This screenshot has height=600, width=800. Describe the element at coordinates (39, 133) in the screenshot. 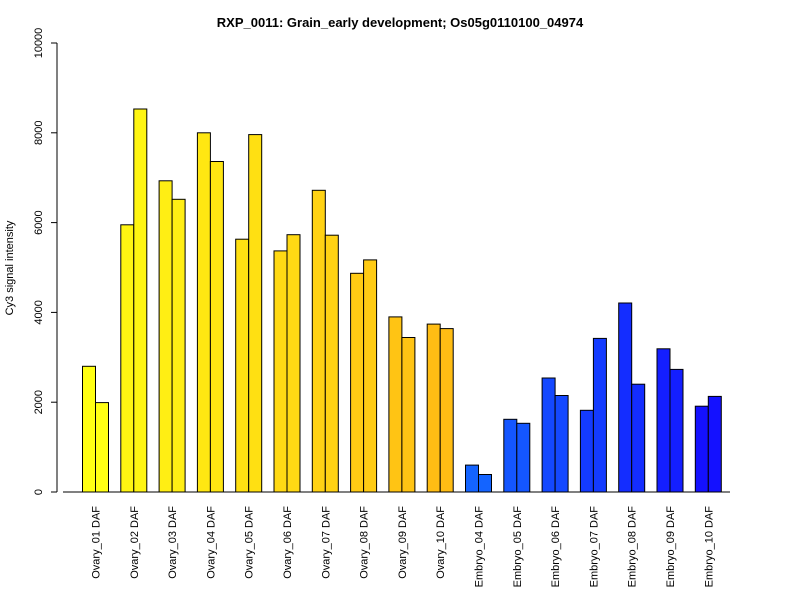

I see `y-tick-label: 8000` at that location.